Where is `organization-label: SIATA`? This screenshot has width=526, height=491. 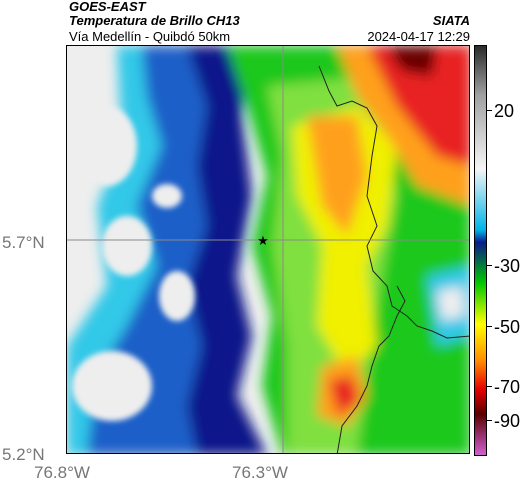
organization-label: SIATA is located at coordinates (451, 20).